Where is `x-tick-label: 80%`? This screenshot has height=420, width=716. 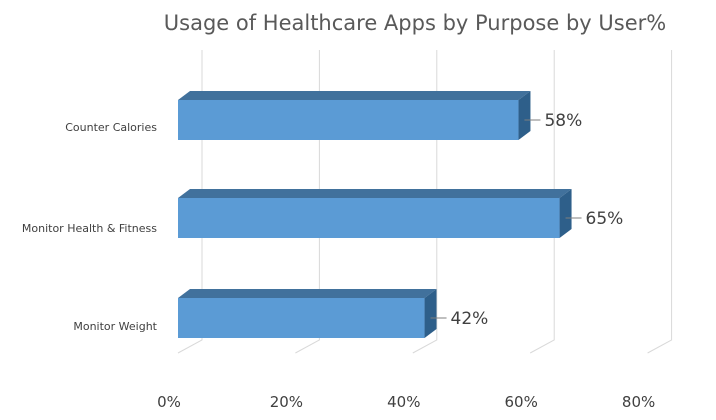 x-tick-label: 80% is located at coordinates (638, 402).